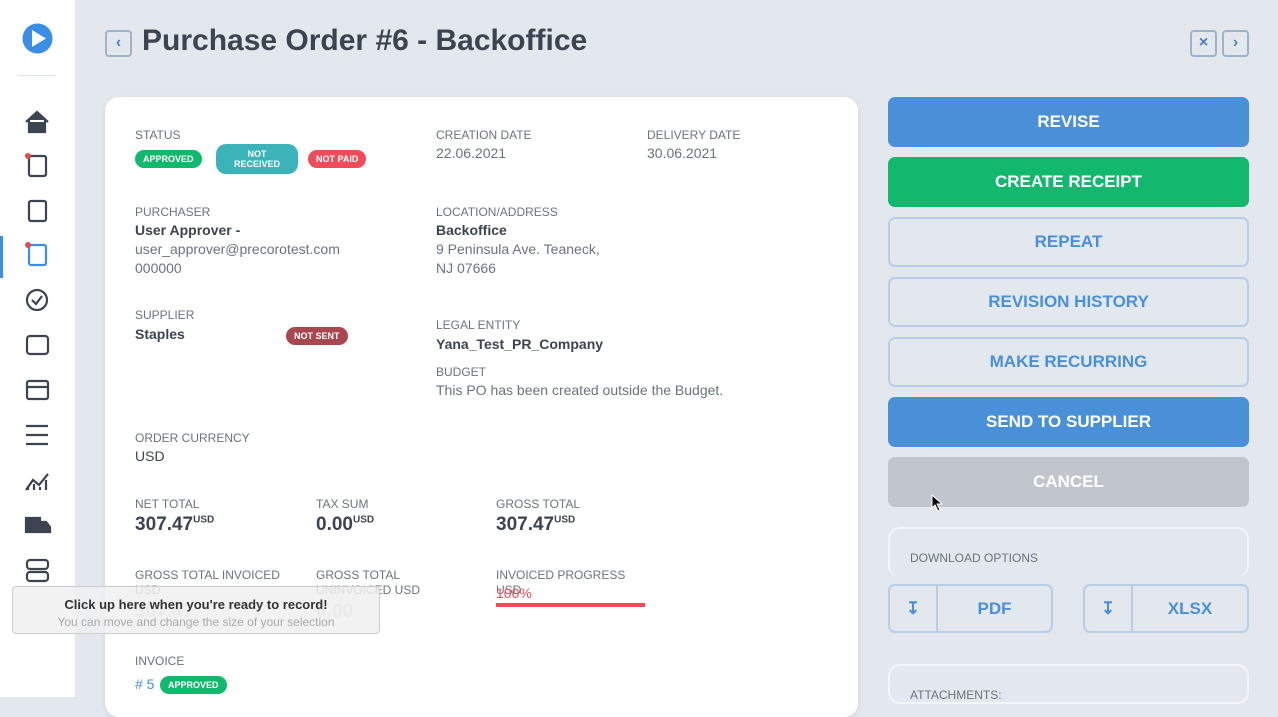 This screenshot has width=1278, height=717. I want to click on logo, so click(37, 38).